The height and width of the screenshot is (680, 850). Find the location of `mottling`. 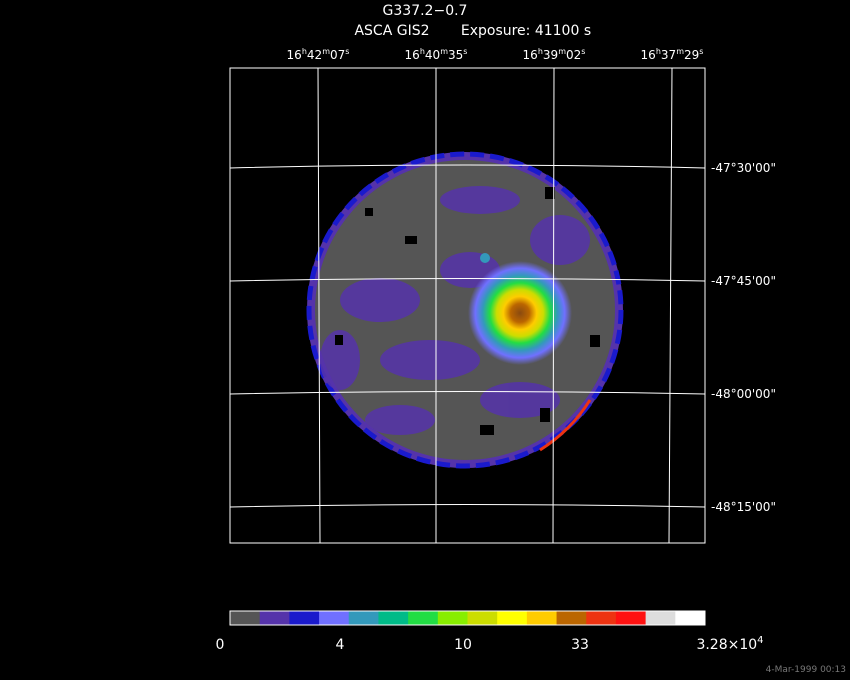

mottling is located at coordinates (455, 310).